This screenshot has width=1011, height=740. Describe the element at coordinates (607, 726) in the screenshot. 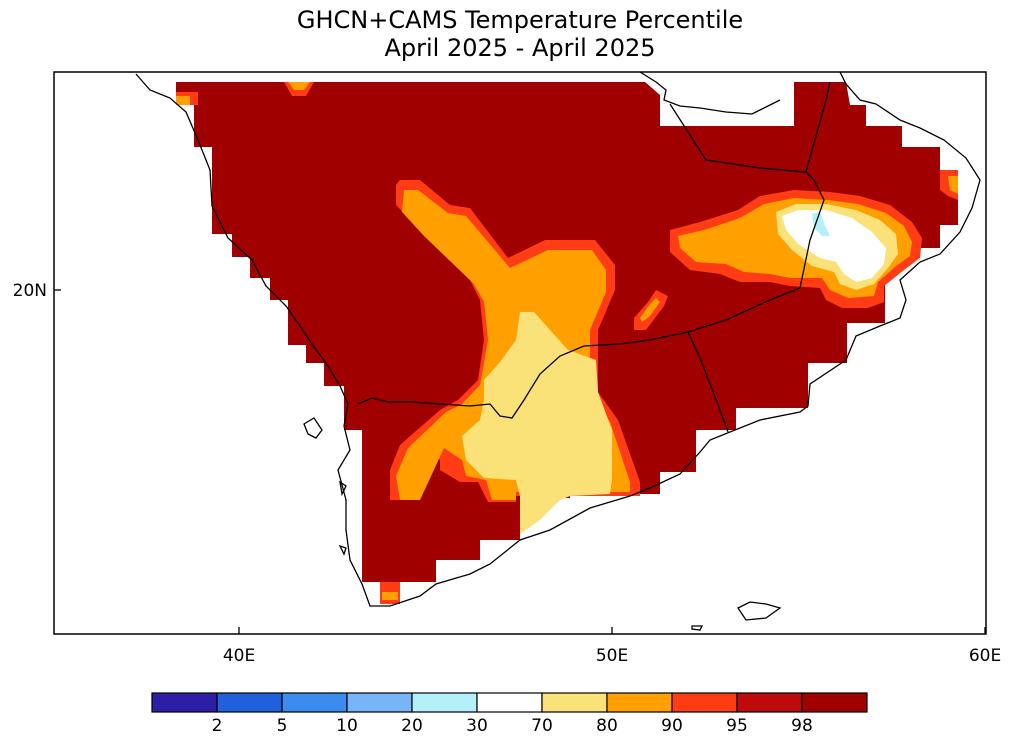

I see `colorbar-label: 80` at that location.